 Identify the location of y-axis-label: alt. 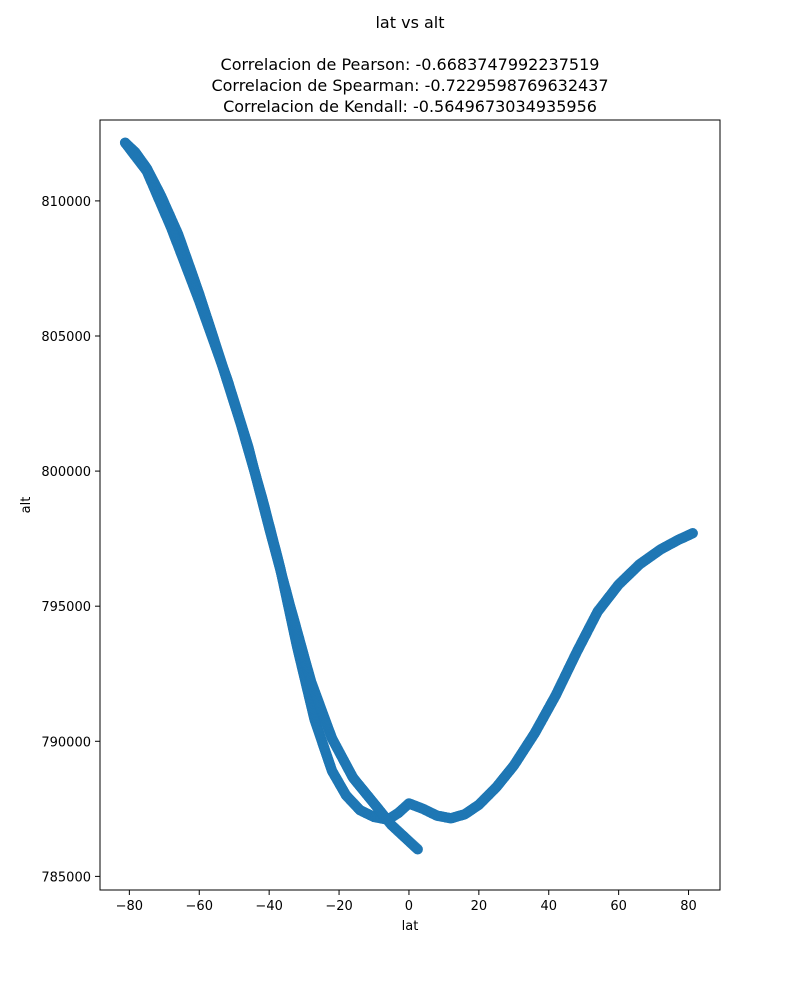
(26, 505).